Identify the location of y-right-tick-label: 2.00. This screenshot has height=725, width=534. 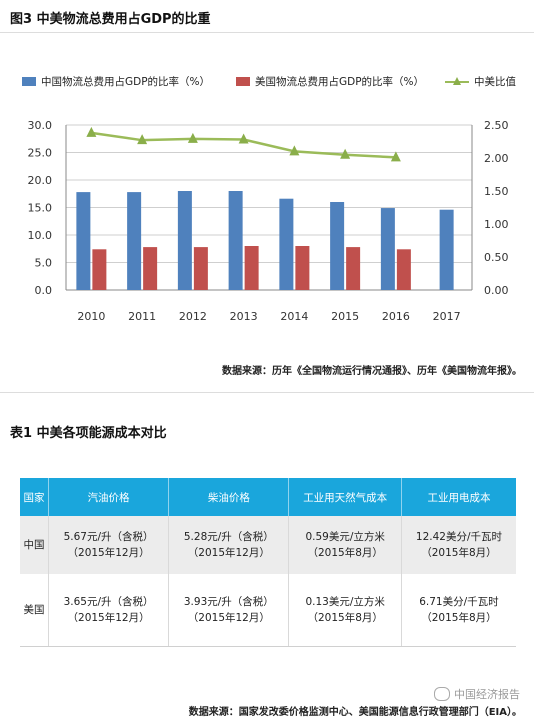
(496, 158).